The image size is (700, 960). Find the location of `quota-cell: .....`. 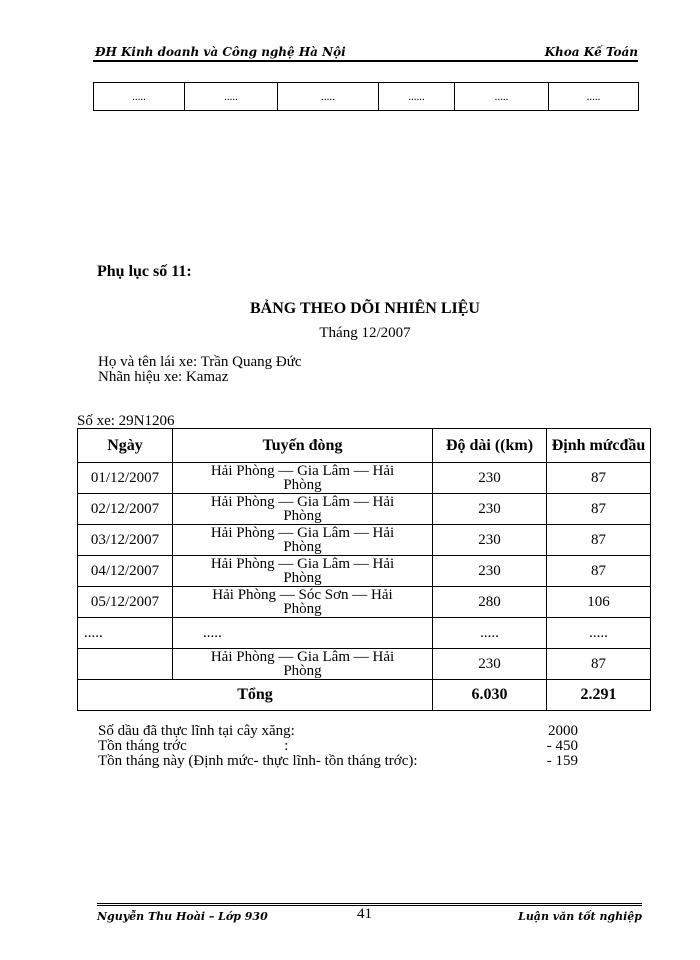

quota-cell: ..... is located at coordinates (598, 633).